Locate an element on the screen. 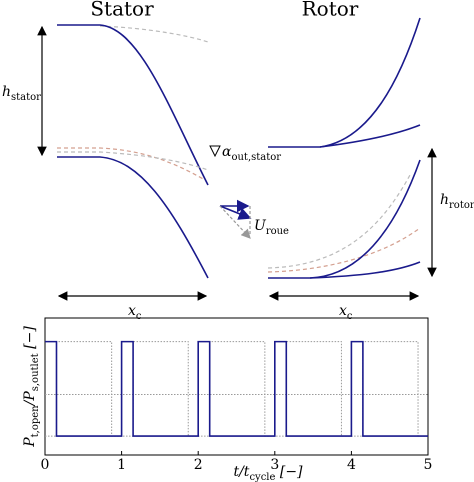  subscript: roue is located at coordinates (277, 231).